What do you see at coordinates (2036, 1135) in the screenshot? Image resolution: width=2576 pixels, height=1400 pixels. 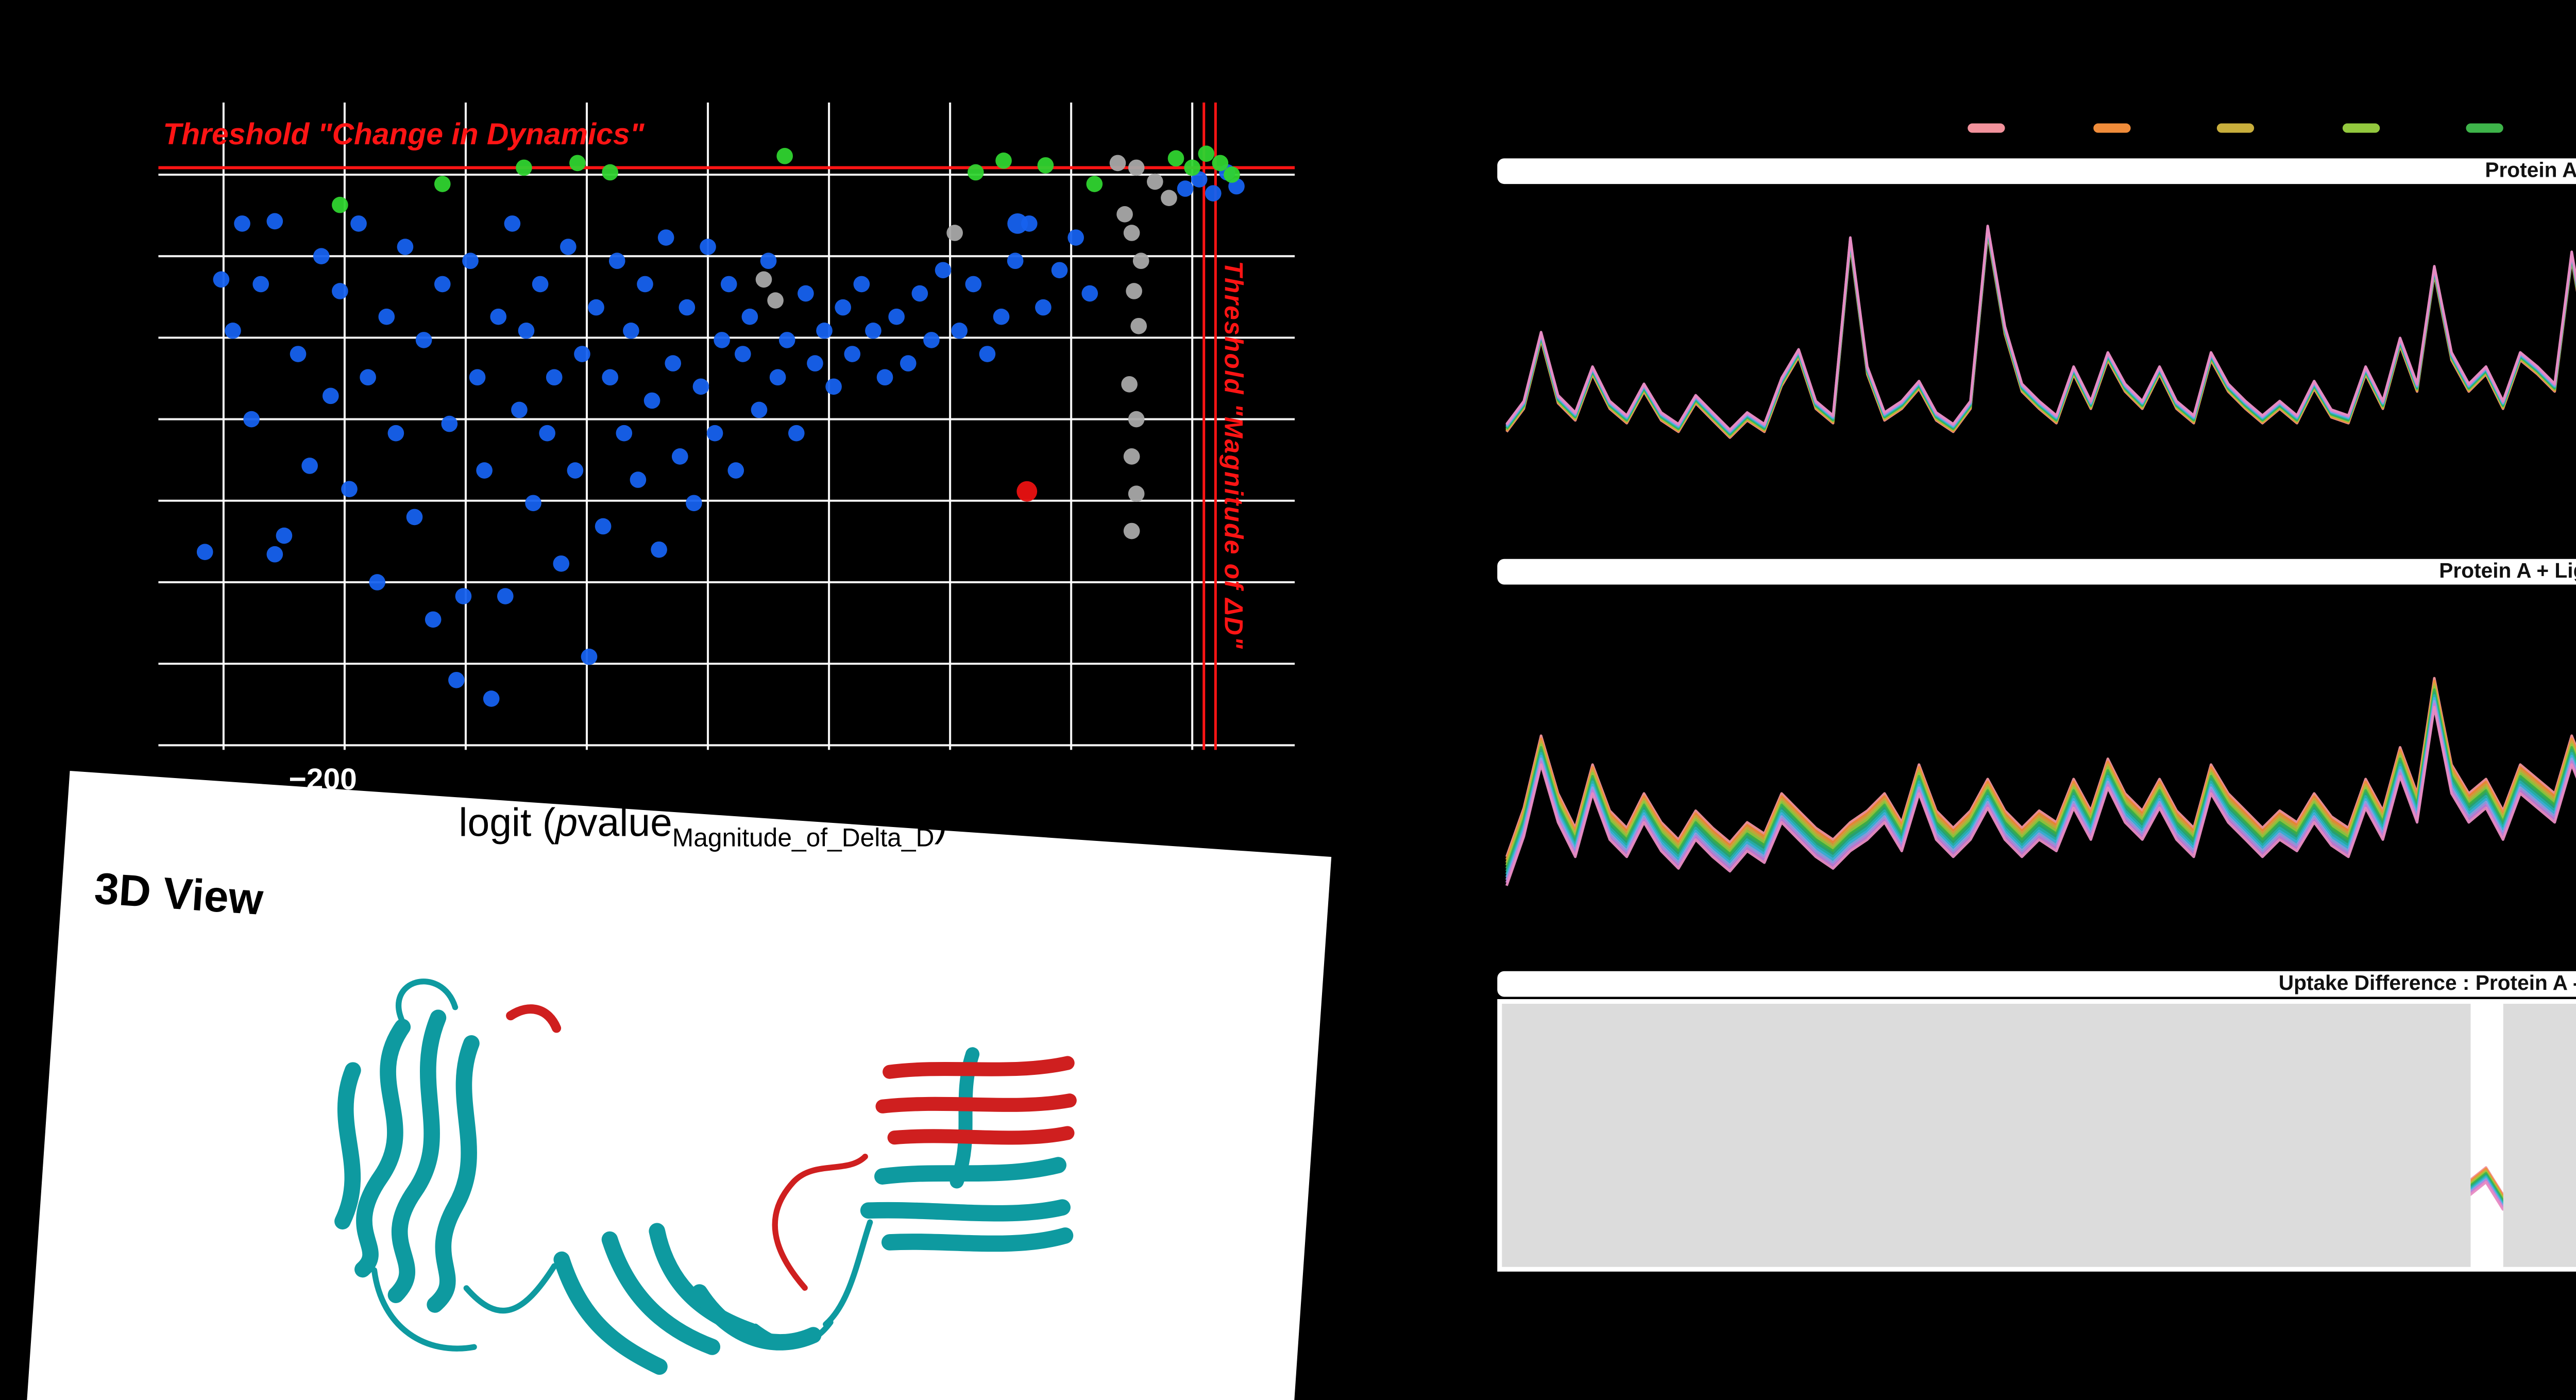 I see `uptake-difference-chart-area` at bounding box center [2036, 1135].